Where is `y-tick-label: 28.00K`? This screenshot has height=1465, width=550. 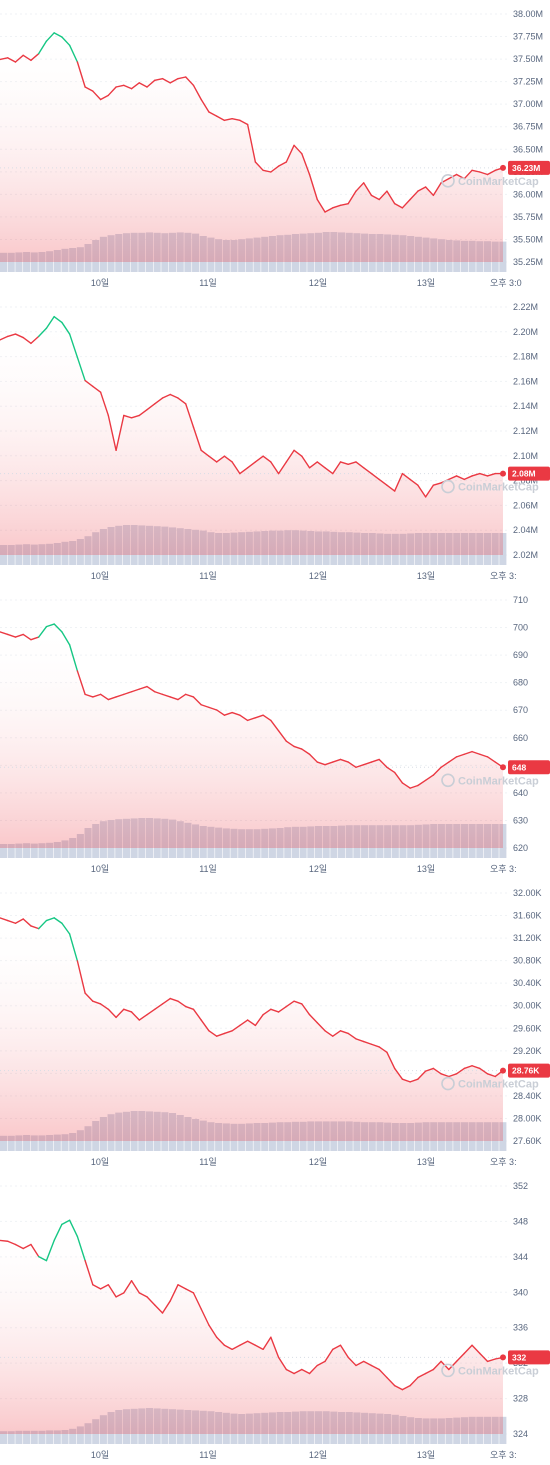 y-tick-label: 28.00K is located at coordinates (527, 1118).